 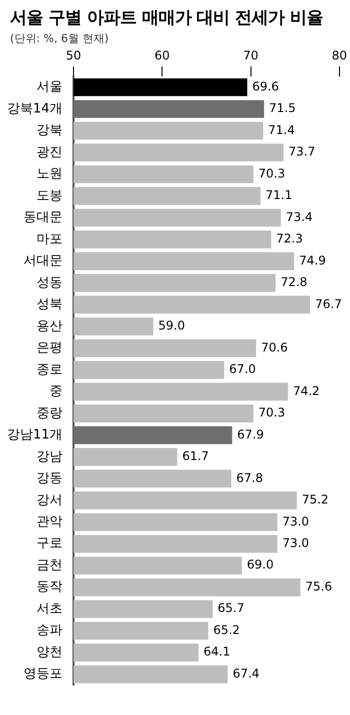 I want to click on x-tick-label: 50, so click(x=74, y=55).